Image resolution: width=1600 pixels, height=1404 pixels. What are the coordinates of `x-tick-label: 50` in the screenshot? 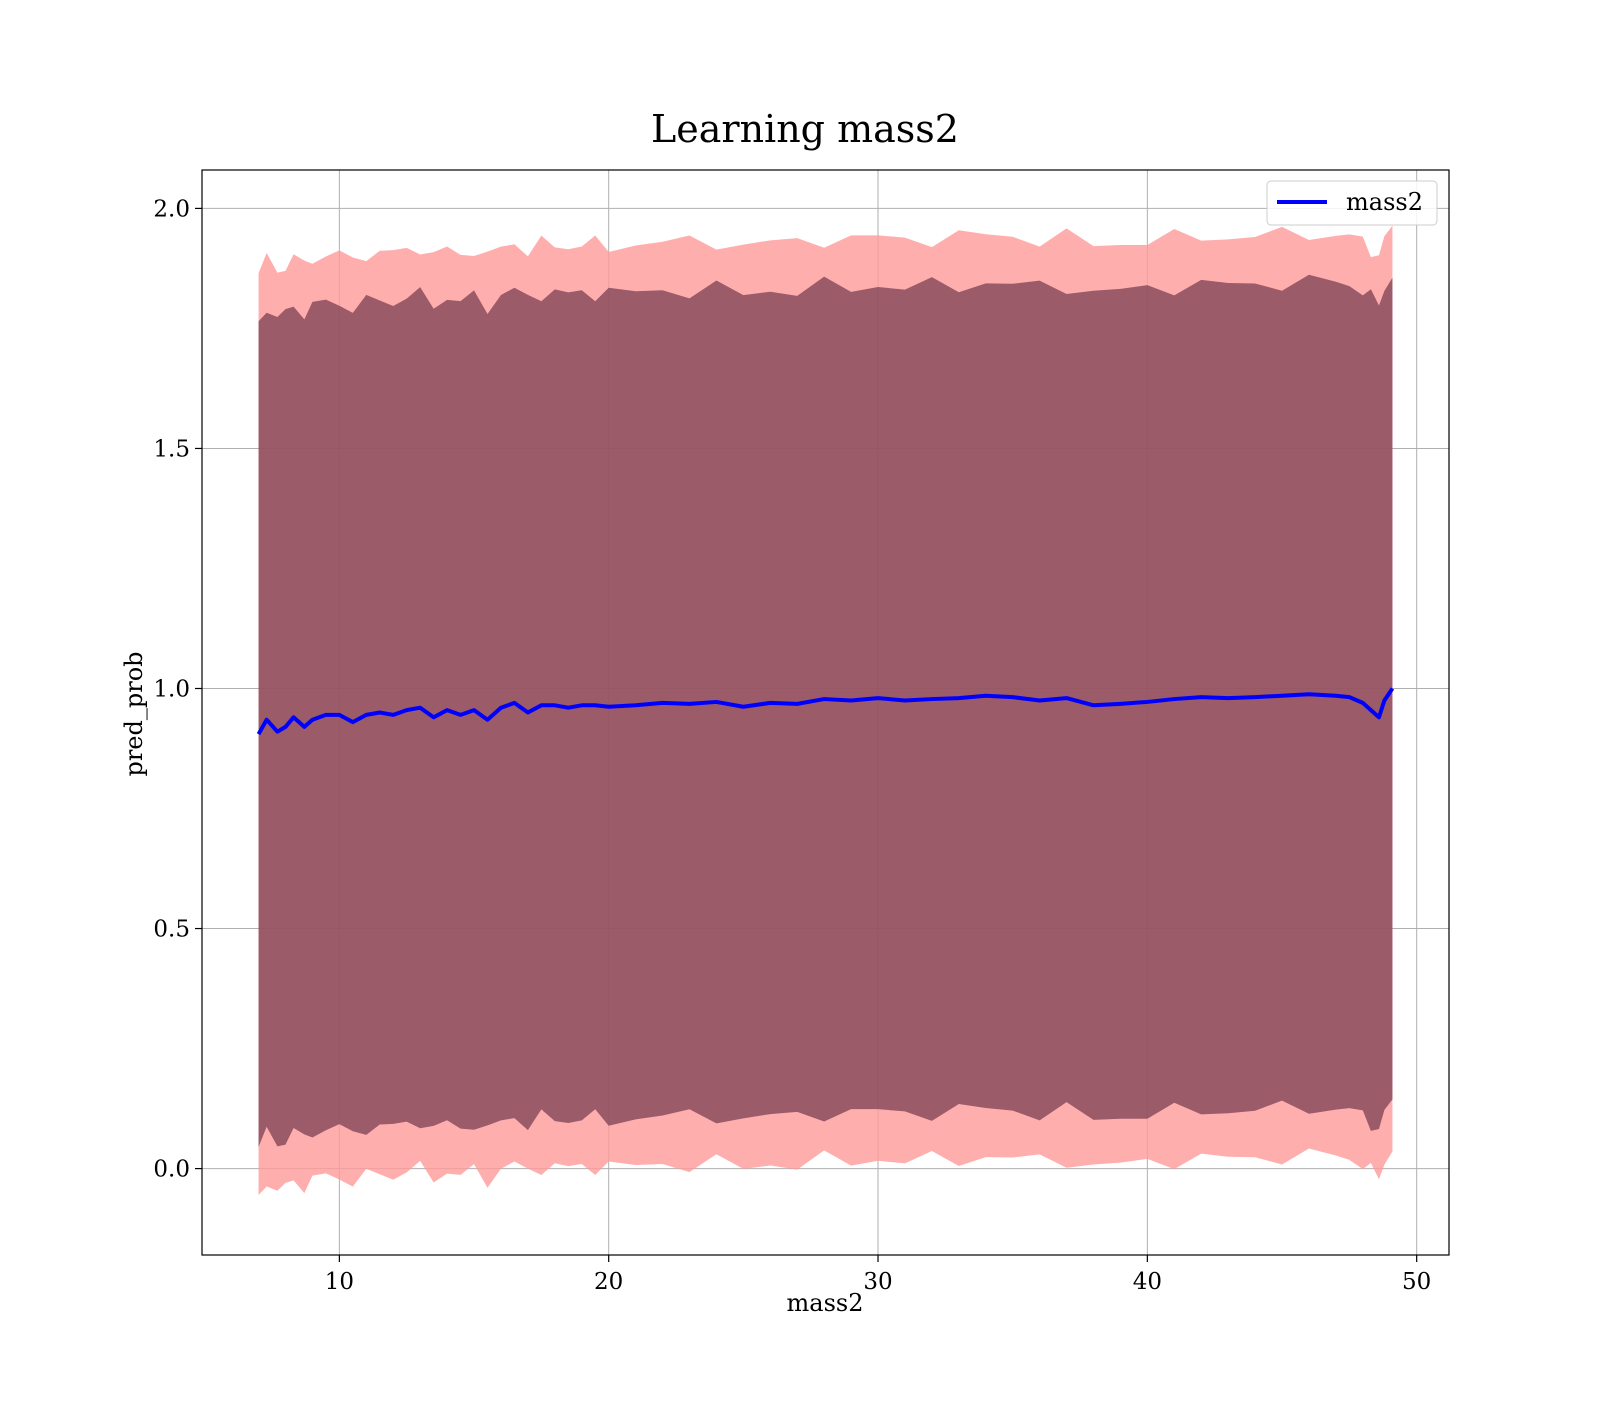 It's located at (1416, 1282).